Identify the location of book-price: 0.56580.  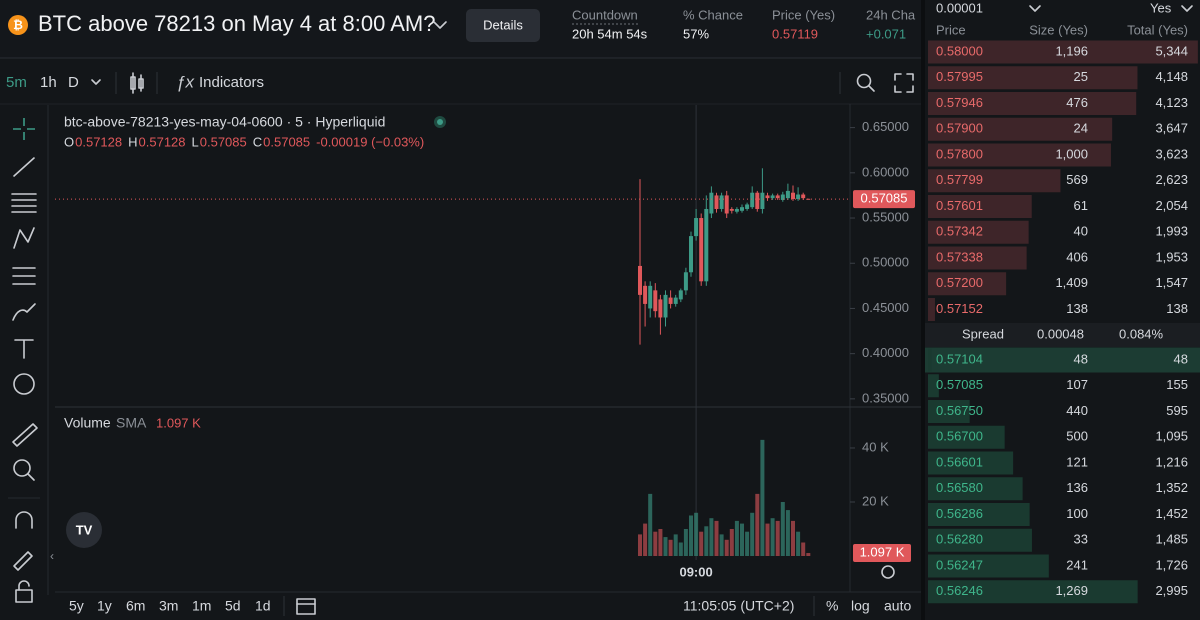
(959, 487).